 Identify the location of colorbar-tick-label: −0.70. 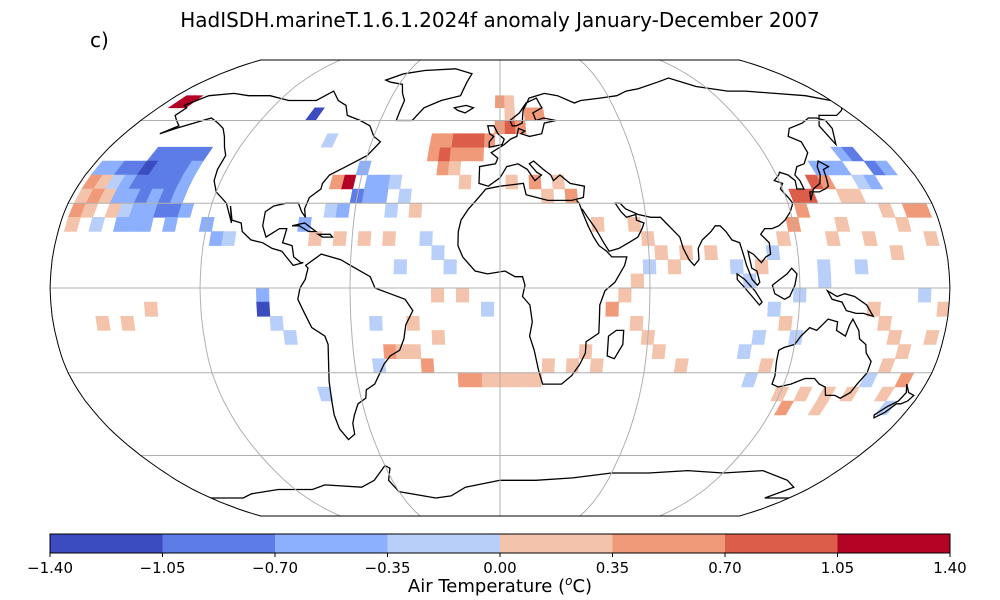
(275, 568).